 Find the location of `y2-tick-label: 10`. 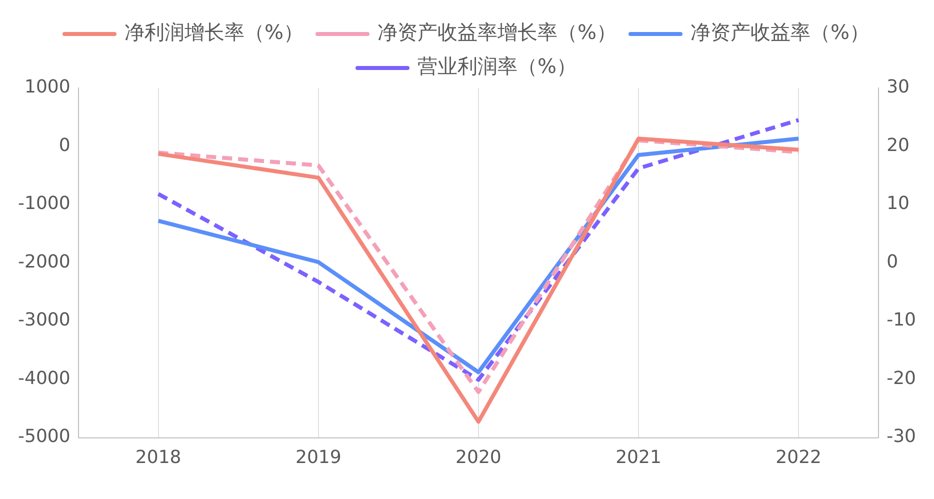

y2-tick-label: 10 is located at coordinates (898, 203).